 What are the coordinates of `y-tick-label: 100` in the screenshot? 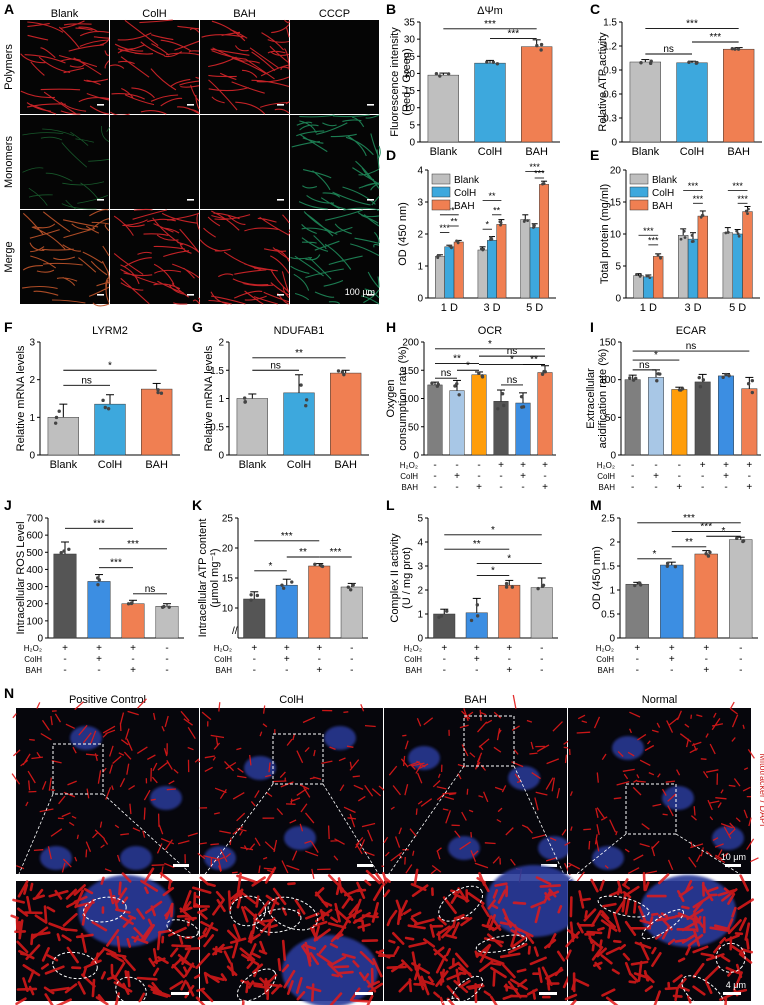 It's located at (410, 399).